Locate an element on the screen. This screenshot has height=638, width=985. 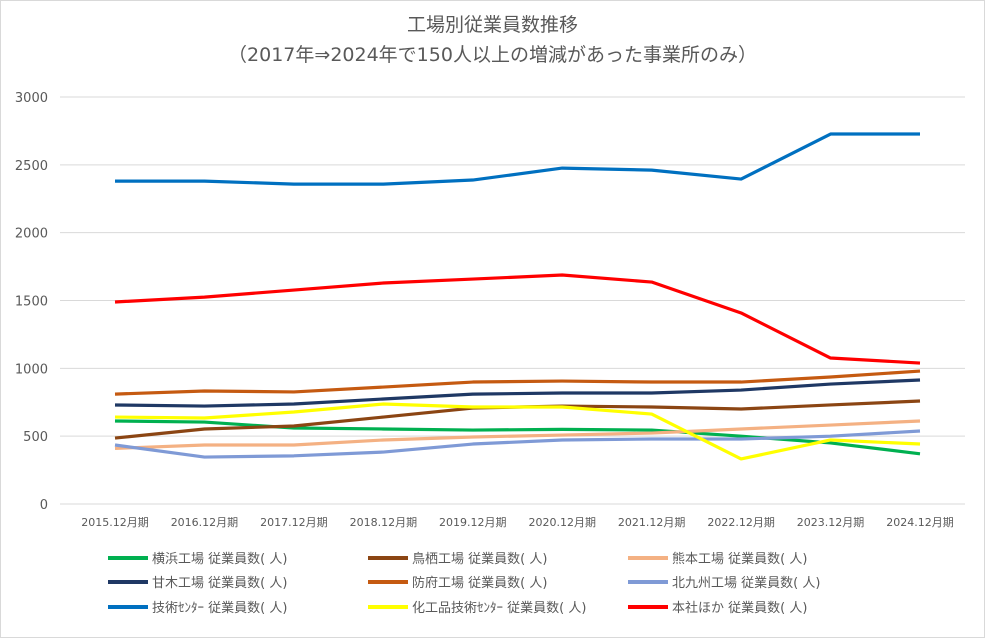
y-tick-label: 2500 is located at coordinates (31, 166).